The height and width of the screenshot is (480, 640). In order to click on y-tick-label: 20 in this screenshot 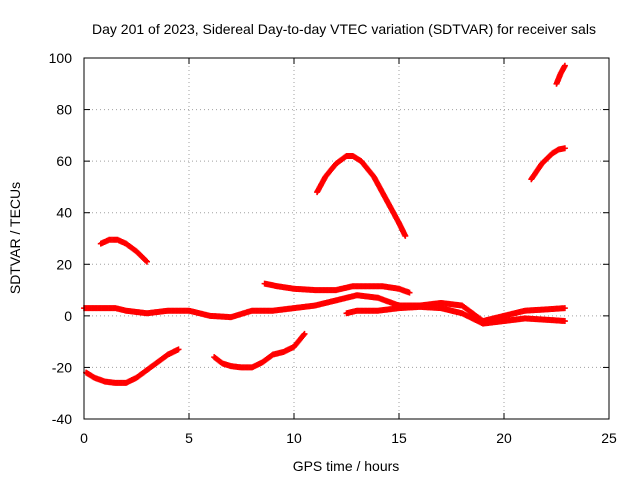, I will do `click(64, 264)`.